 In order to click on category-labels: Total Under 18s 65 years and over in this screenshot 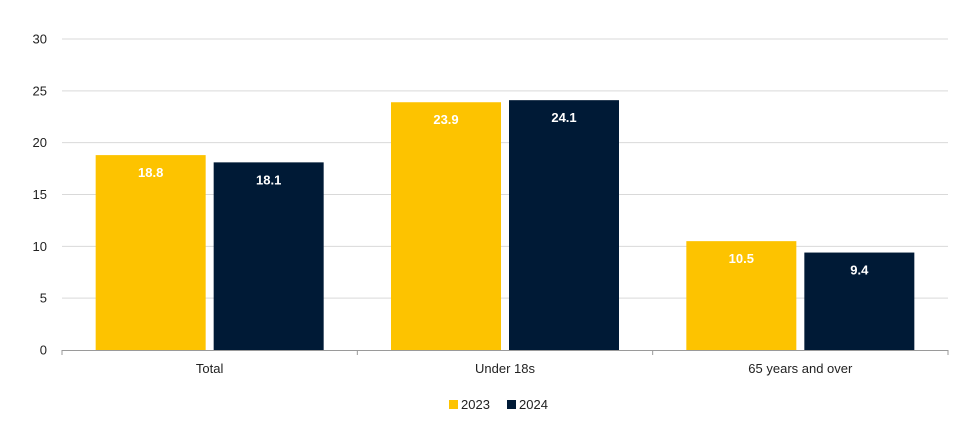, I will do `click(524, 368)`.